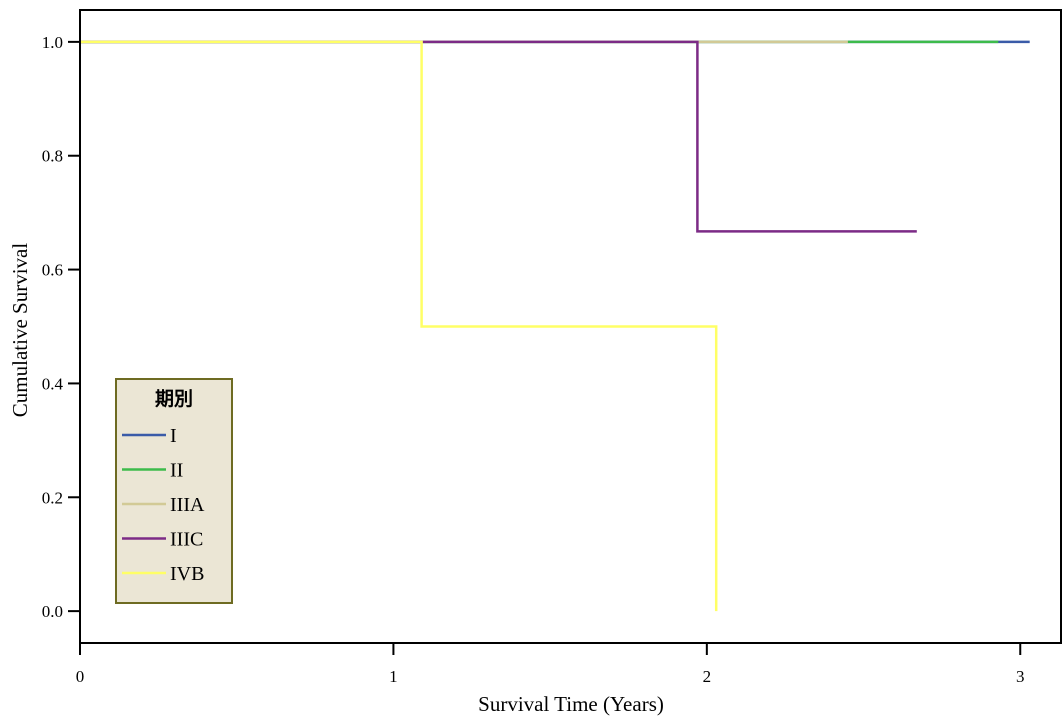 This screenshot has width=1063, height=718. Describe the element at coordinates (52, 497) in the screenshot. I see `y-tick-label: 0.2` at that location.